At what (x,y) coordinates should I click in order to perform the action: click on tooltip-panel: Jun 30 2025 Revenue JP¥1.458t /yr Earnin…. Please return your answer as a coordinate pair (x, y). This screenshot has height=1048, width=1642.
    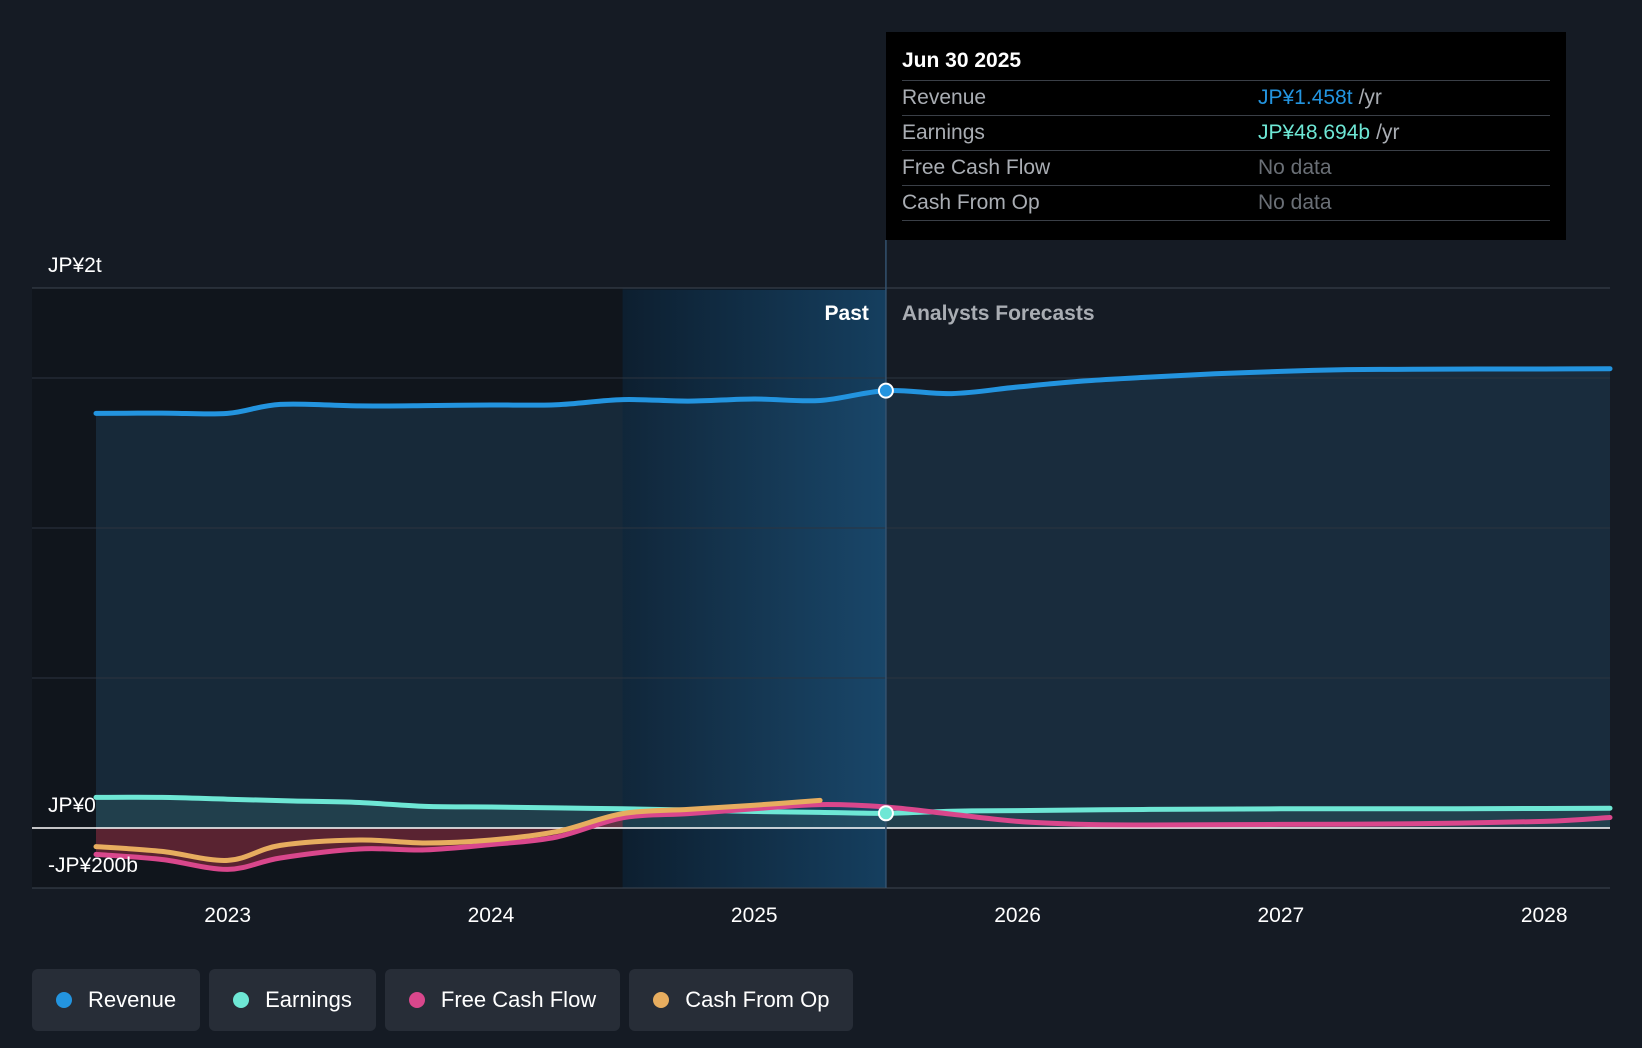
    Looking at the image, I should click on (1226, 136).